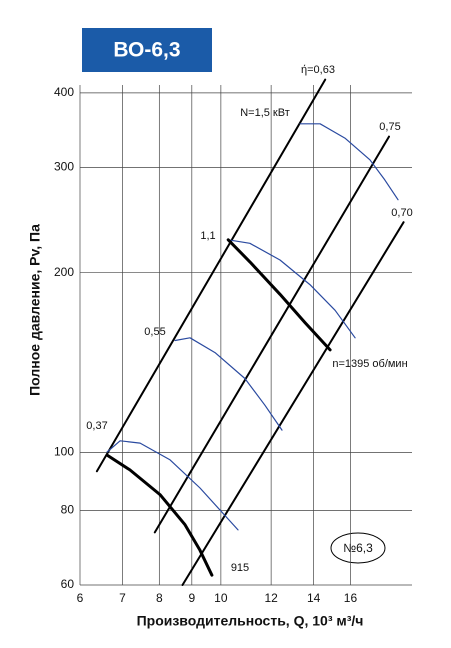 The image size is (451, 648). I want to click on annotation-box, so click(358, 548).